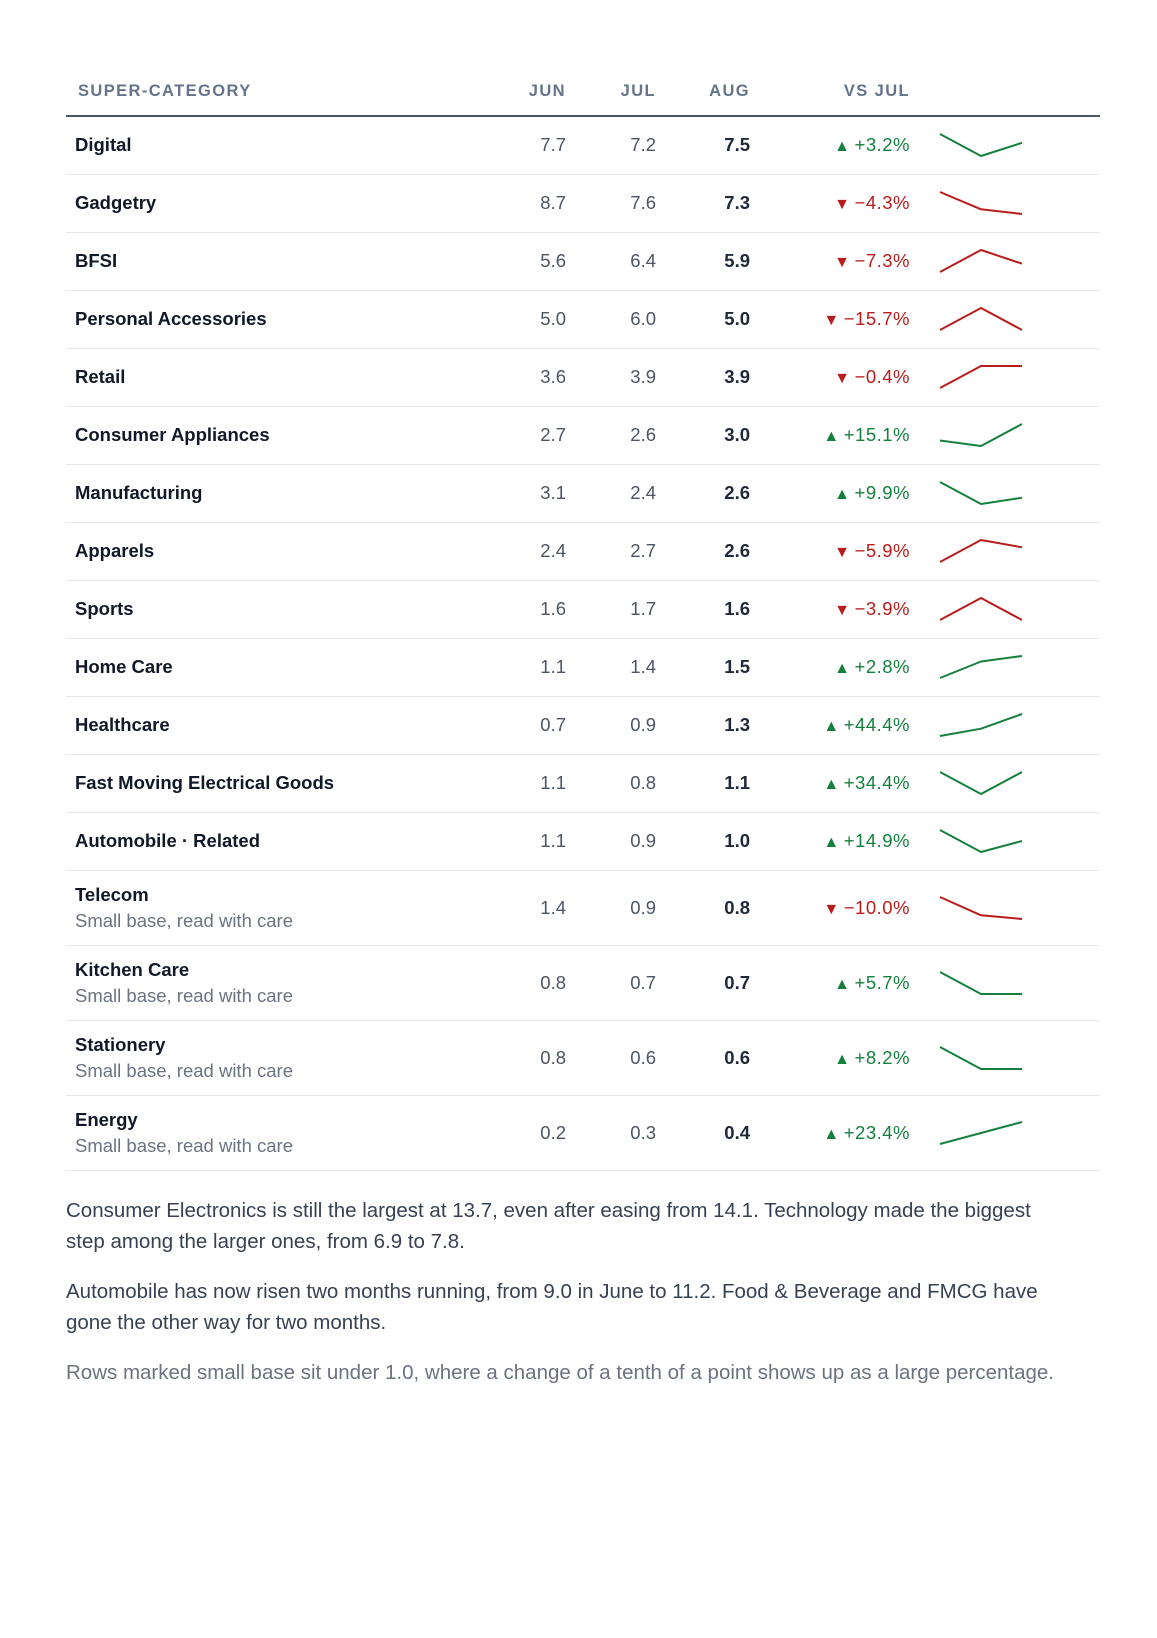 This screenshot has height=1638, width=1157. I want to click on category-cell: Digital, so click(276, 145).